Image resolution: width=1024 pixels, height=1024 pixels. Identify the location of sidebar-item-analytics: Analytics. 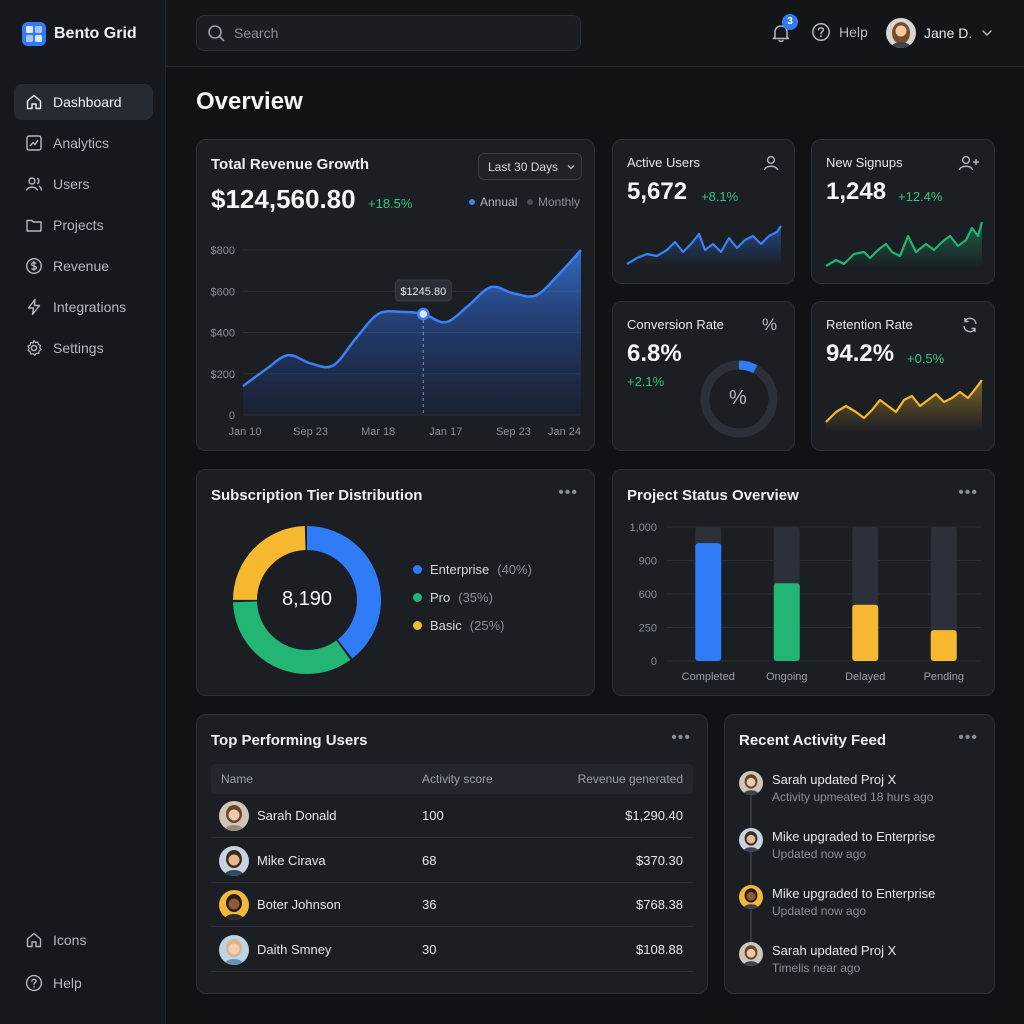
(83, 143).